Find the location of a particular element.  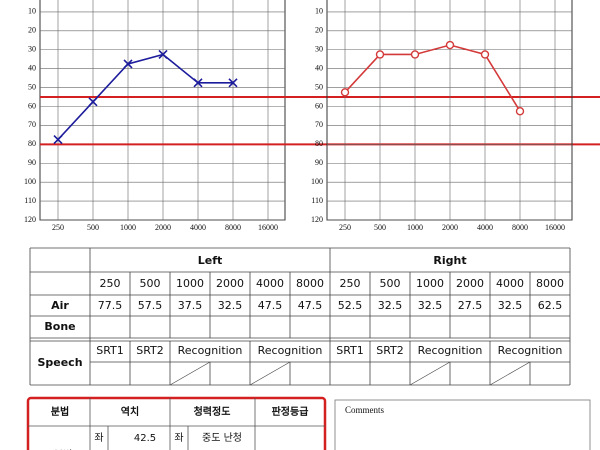

group-header: Right is located at coordinates (449, 260).